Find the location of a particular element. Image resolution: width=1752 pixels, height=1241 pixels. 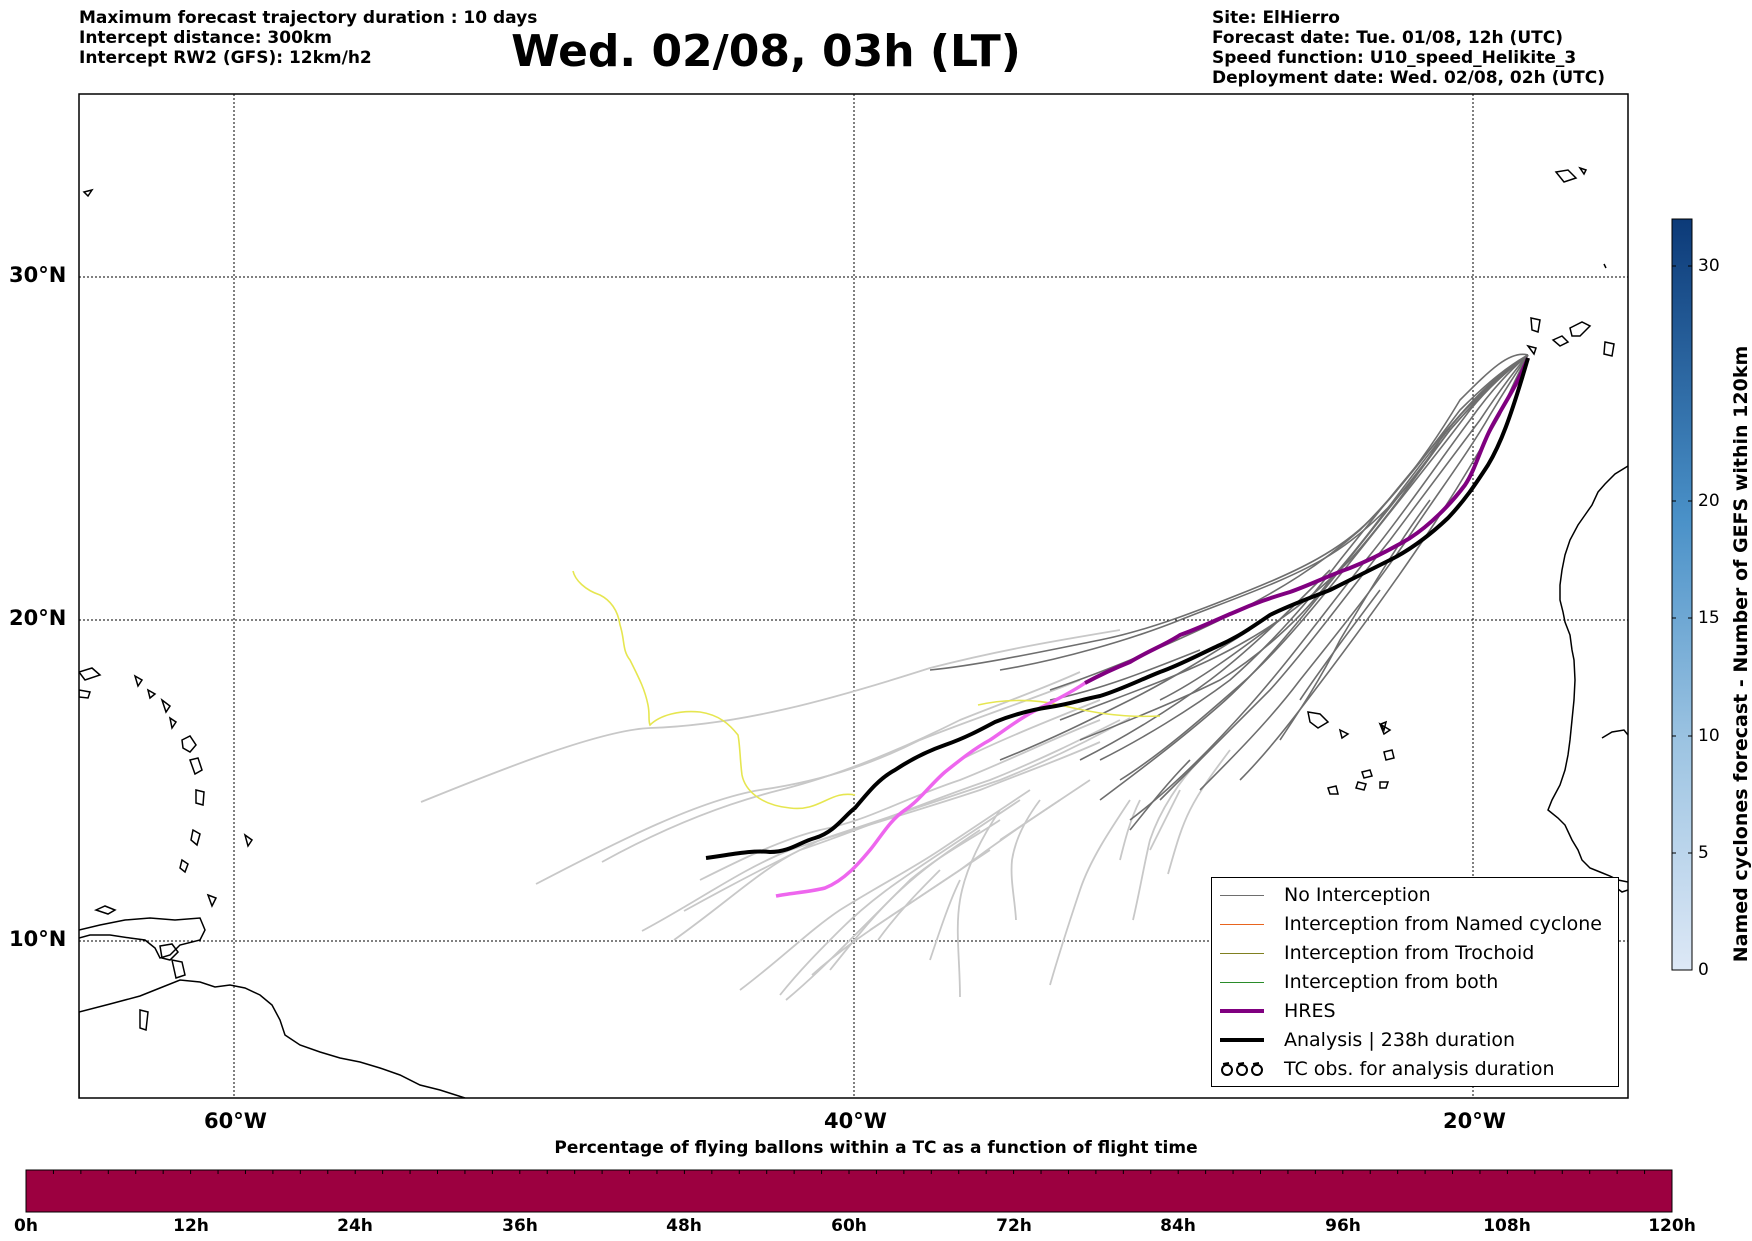

colorbar is located at coordinates (1682, 594).